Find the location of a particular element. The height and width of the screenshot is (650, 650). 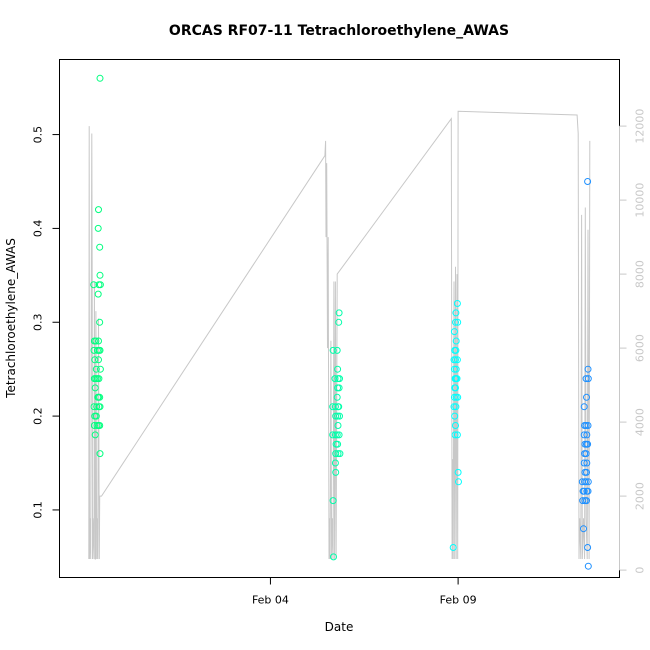

y2-tick-label: 10000 is located at coordinates (640, 200).